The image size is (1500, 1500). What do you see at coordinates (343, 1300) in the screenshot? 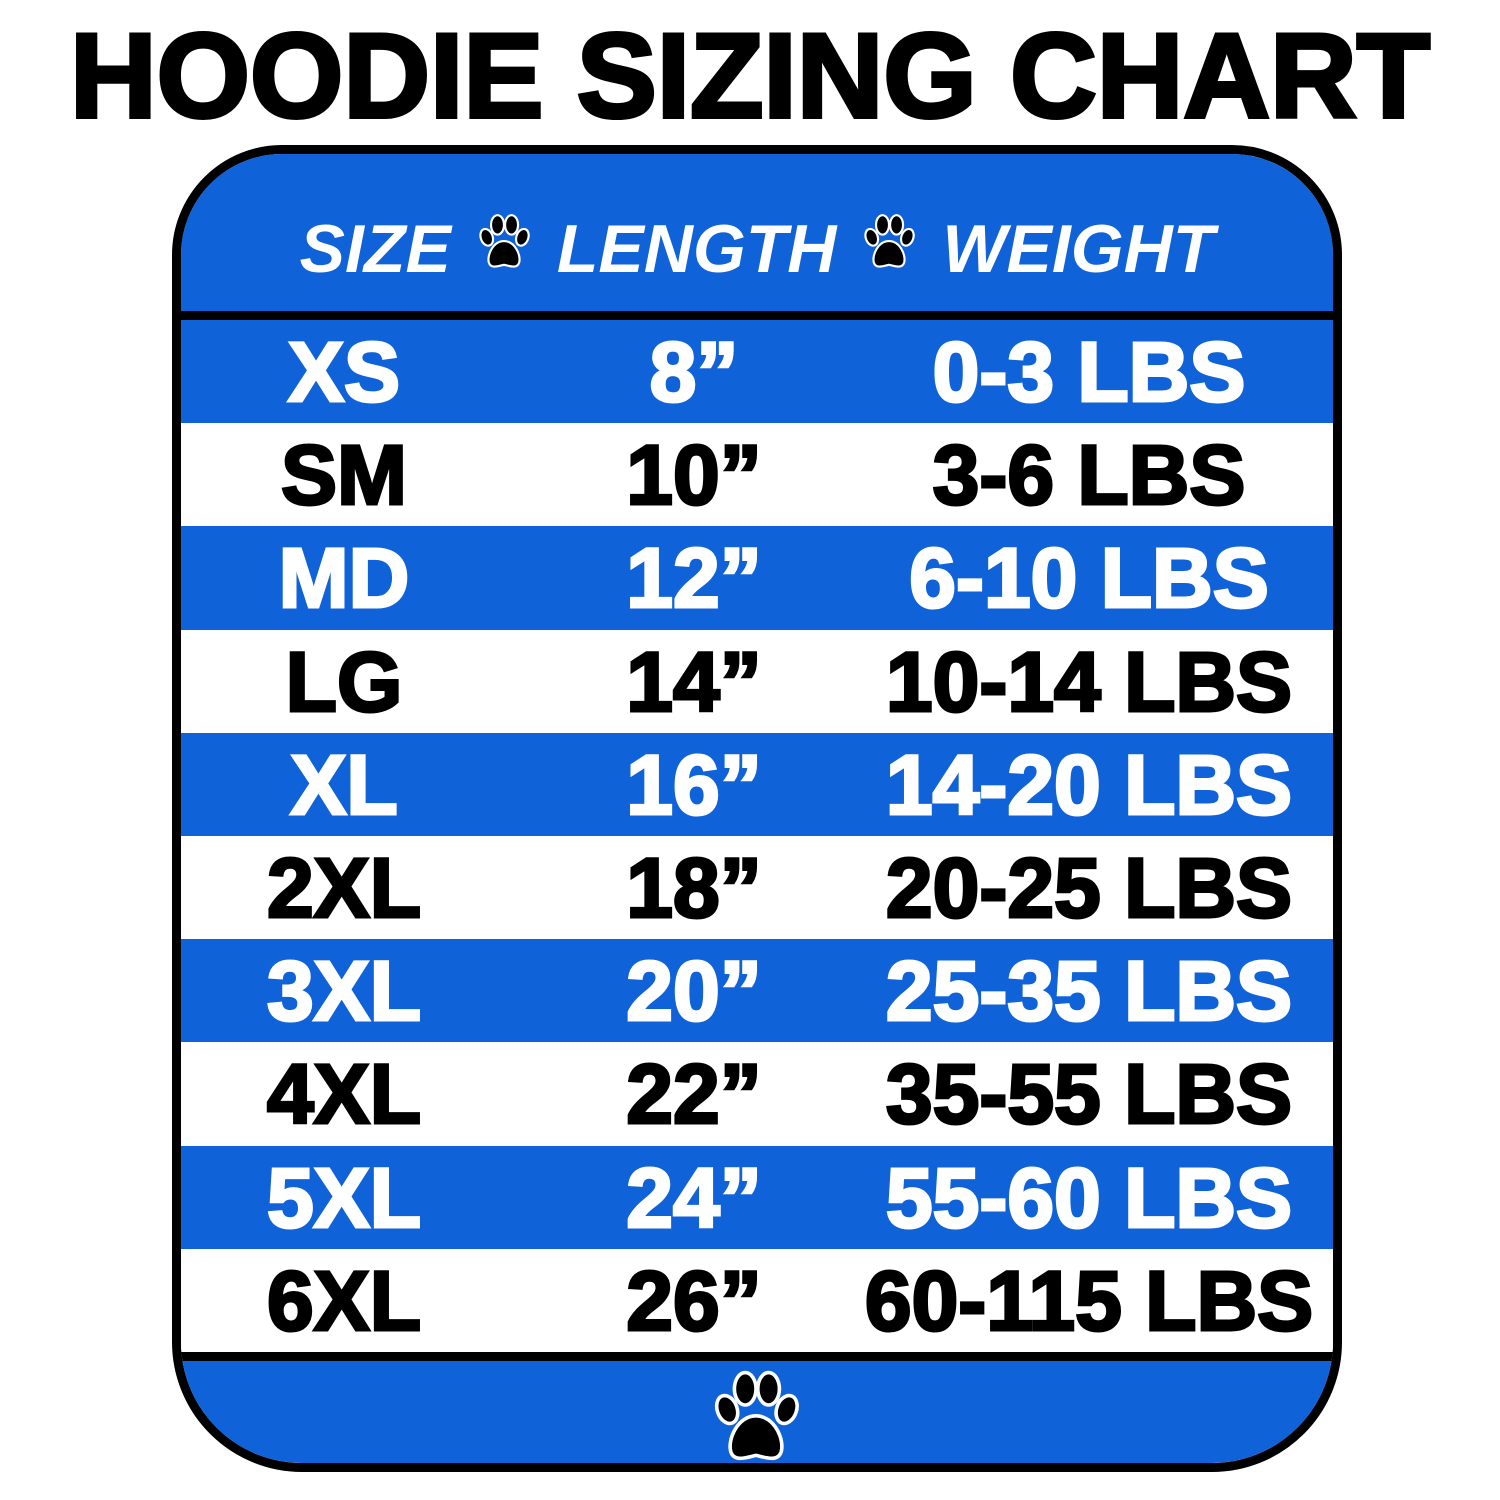
I see `size-cell: 6XL` at bounding box center [343, 1300].